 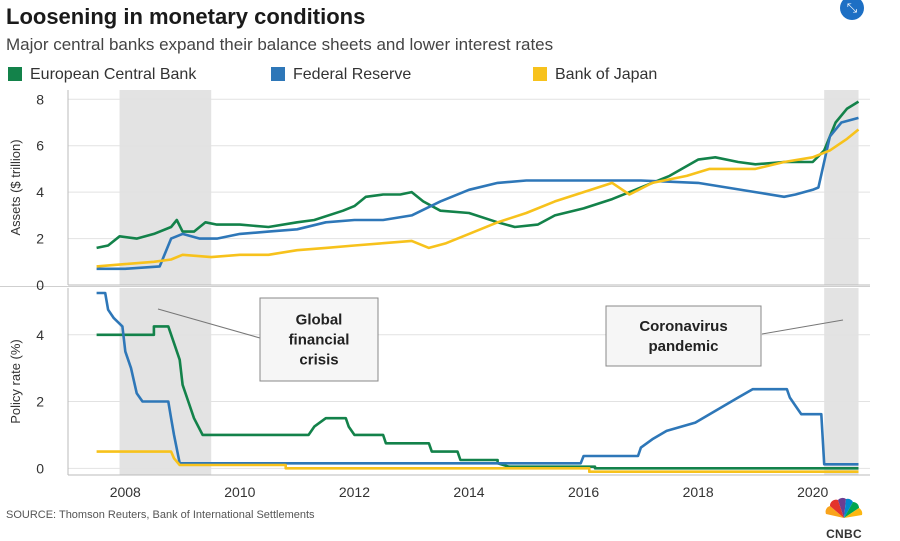 I want to click on x-tick-label-2010: 2010, so click(x=239, y=492).